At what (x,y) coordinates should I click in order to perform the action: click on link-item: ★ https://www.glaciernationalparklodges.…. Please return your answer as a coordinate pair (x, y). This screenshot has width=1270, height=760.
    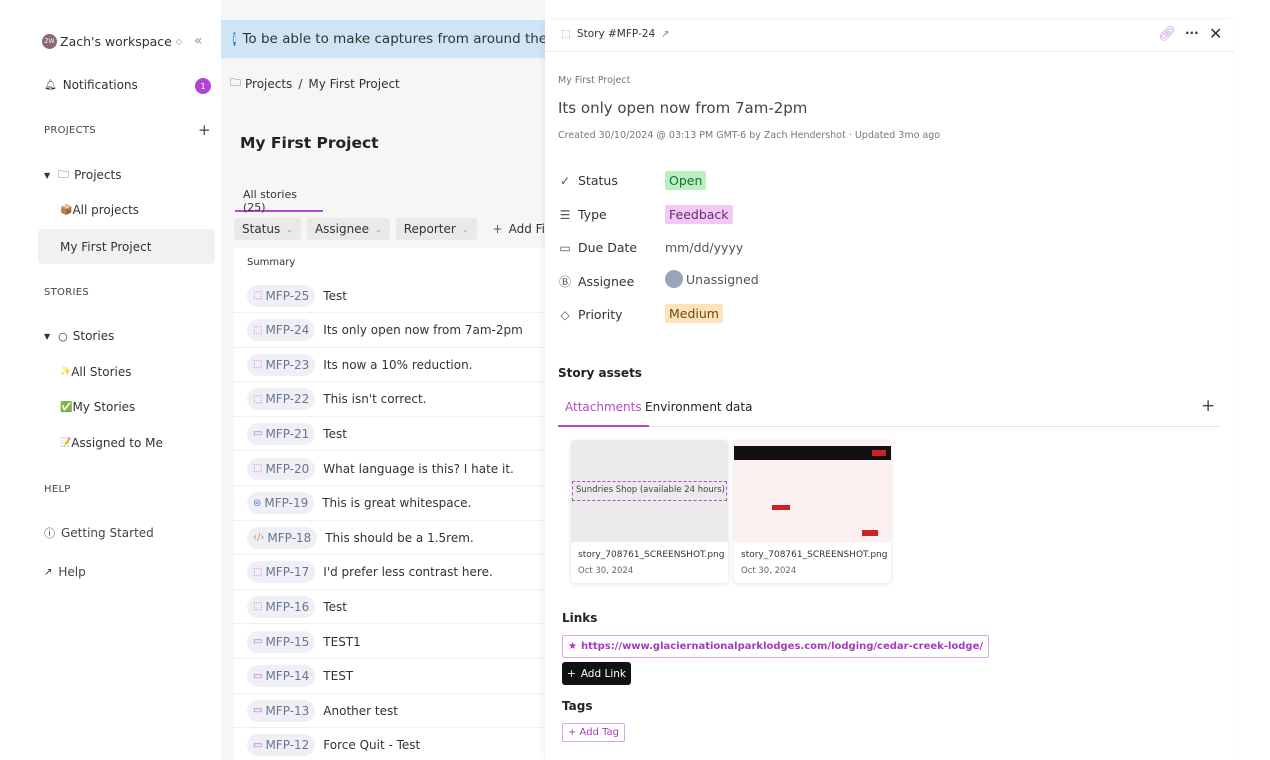
    Looking at the image, I should click on (776, 646).